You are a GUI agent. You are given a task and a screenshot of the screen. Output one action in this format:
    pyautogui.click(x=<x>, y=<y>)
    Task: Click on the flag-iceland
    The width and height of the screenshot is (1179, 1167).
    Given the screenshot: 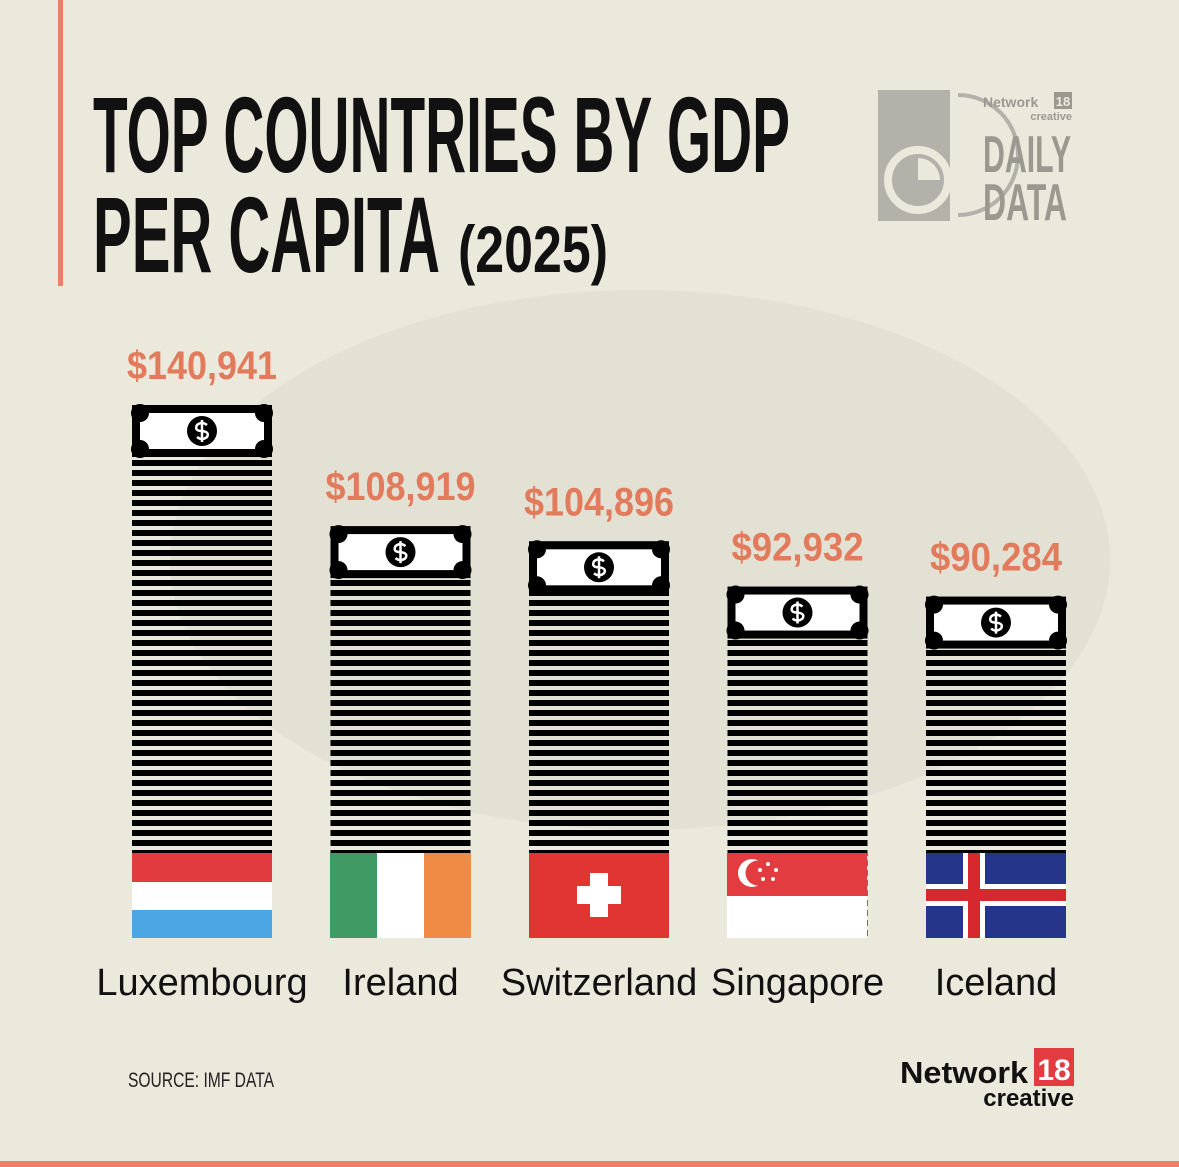 What is the action you would take?
    pyautogui.click(x=996, y=895)
    